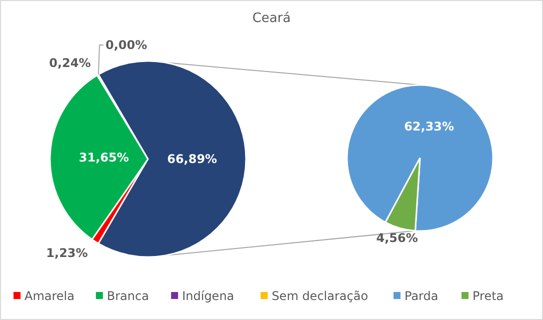  What do you see at coordinates (320, 296) in the screenshot?
I see `legend-label: Sem declaração` at bounding box center [320, 296].